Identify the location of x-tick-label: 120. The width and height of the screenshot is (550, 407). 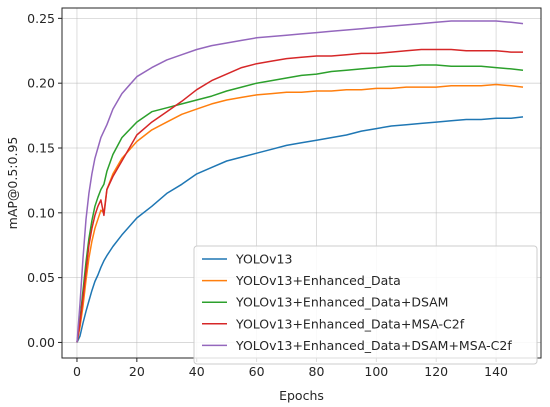
(436, 371).